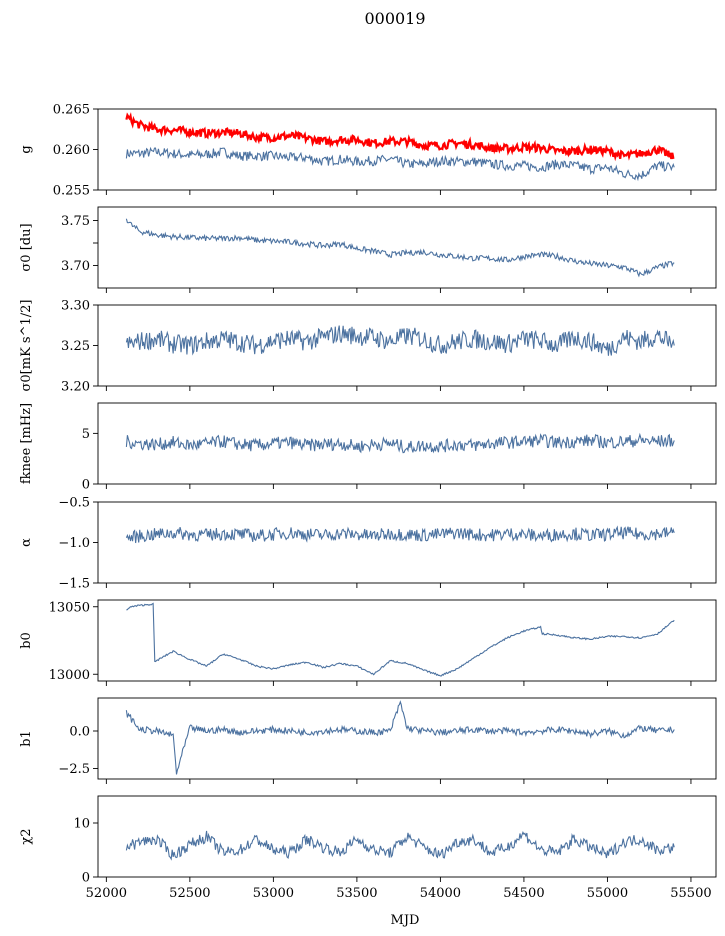 The height and width of the screenshot is (936, 725). What do you see at coordinates (106, 893) in the screenshot?
I see `x-tick-label-0: 52000` at bounding box center [106, 893].